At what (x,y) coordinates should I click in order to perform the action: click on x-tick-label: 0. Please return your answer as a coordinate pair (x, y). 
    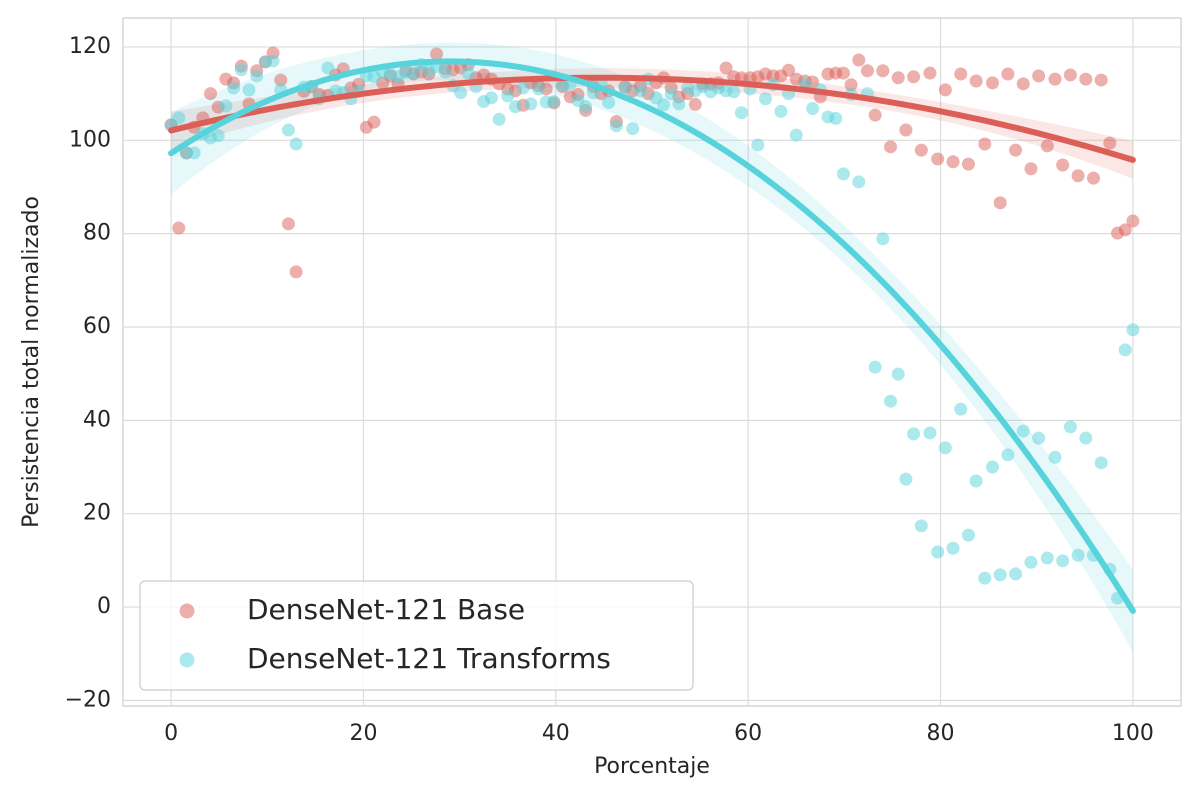
    Looking at the image, I should click on (171, 733).